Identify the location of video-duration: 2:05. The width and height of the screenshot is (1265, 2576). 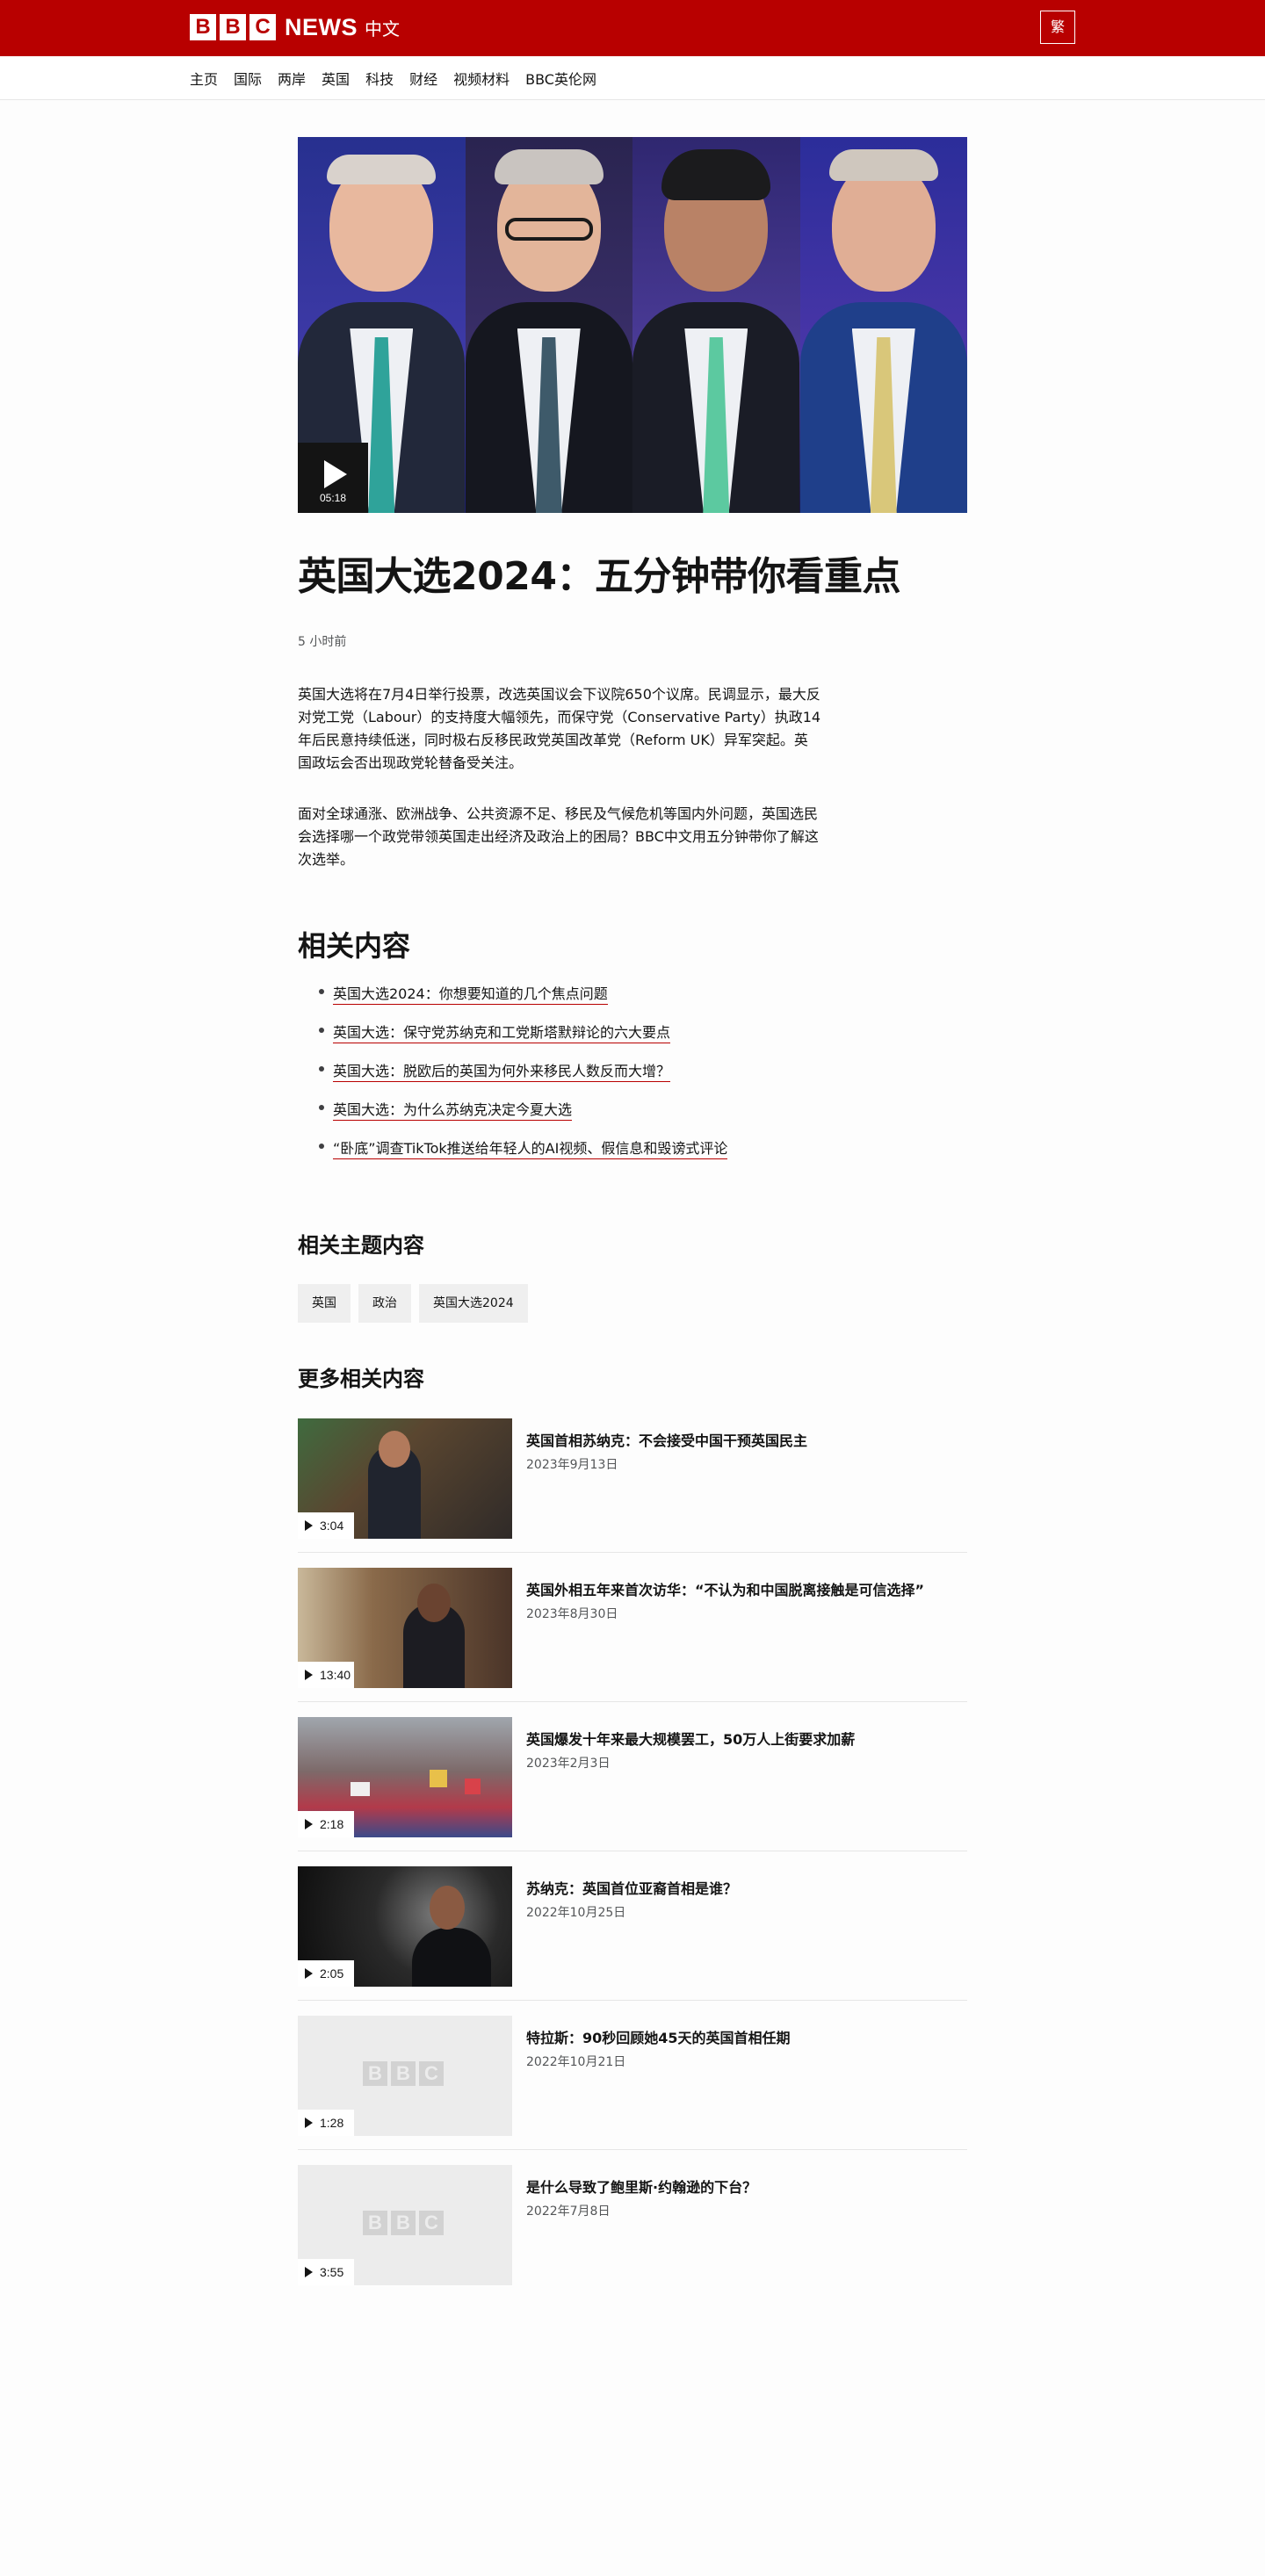
(332, 1973).